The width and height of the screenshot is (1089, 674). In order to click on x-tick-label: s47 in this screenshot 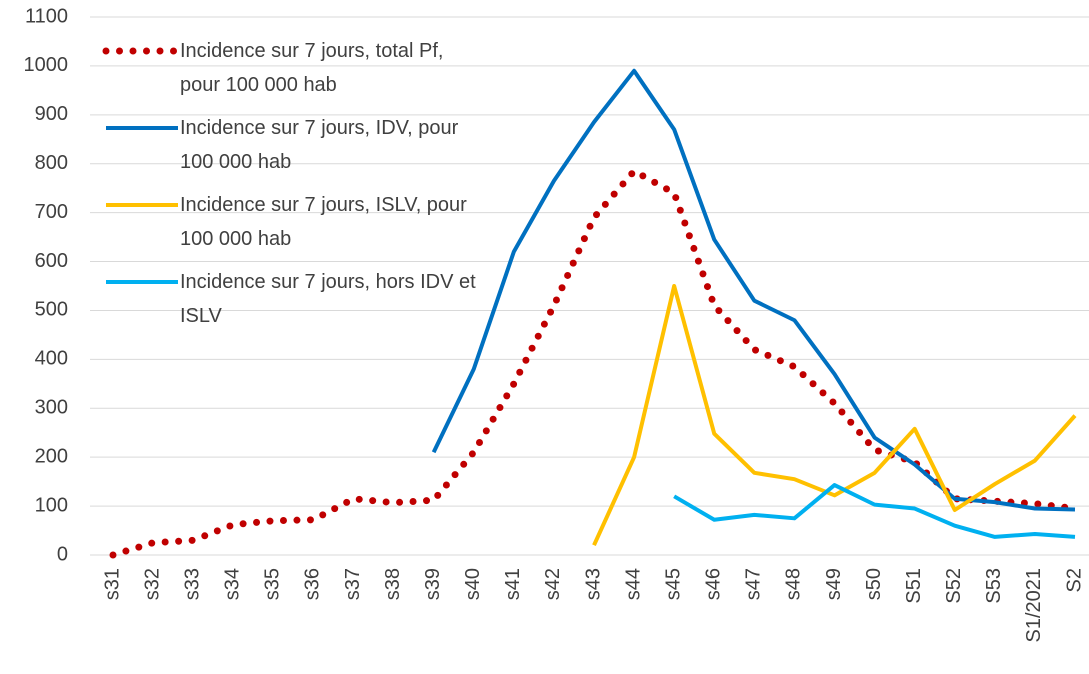, I will do `click(754, 584)`.